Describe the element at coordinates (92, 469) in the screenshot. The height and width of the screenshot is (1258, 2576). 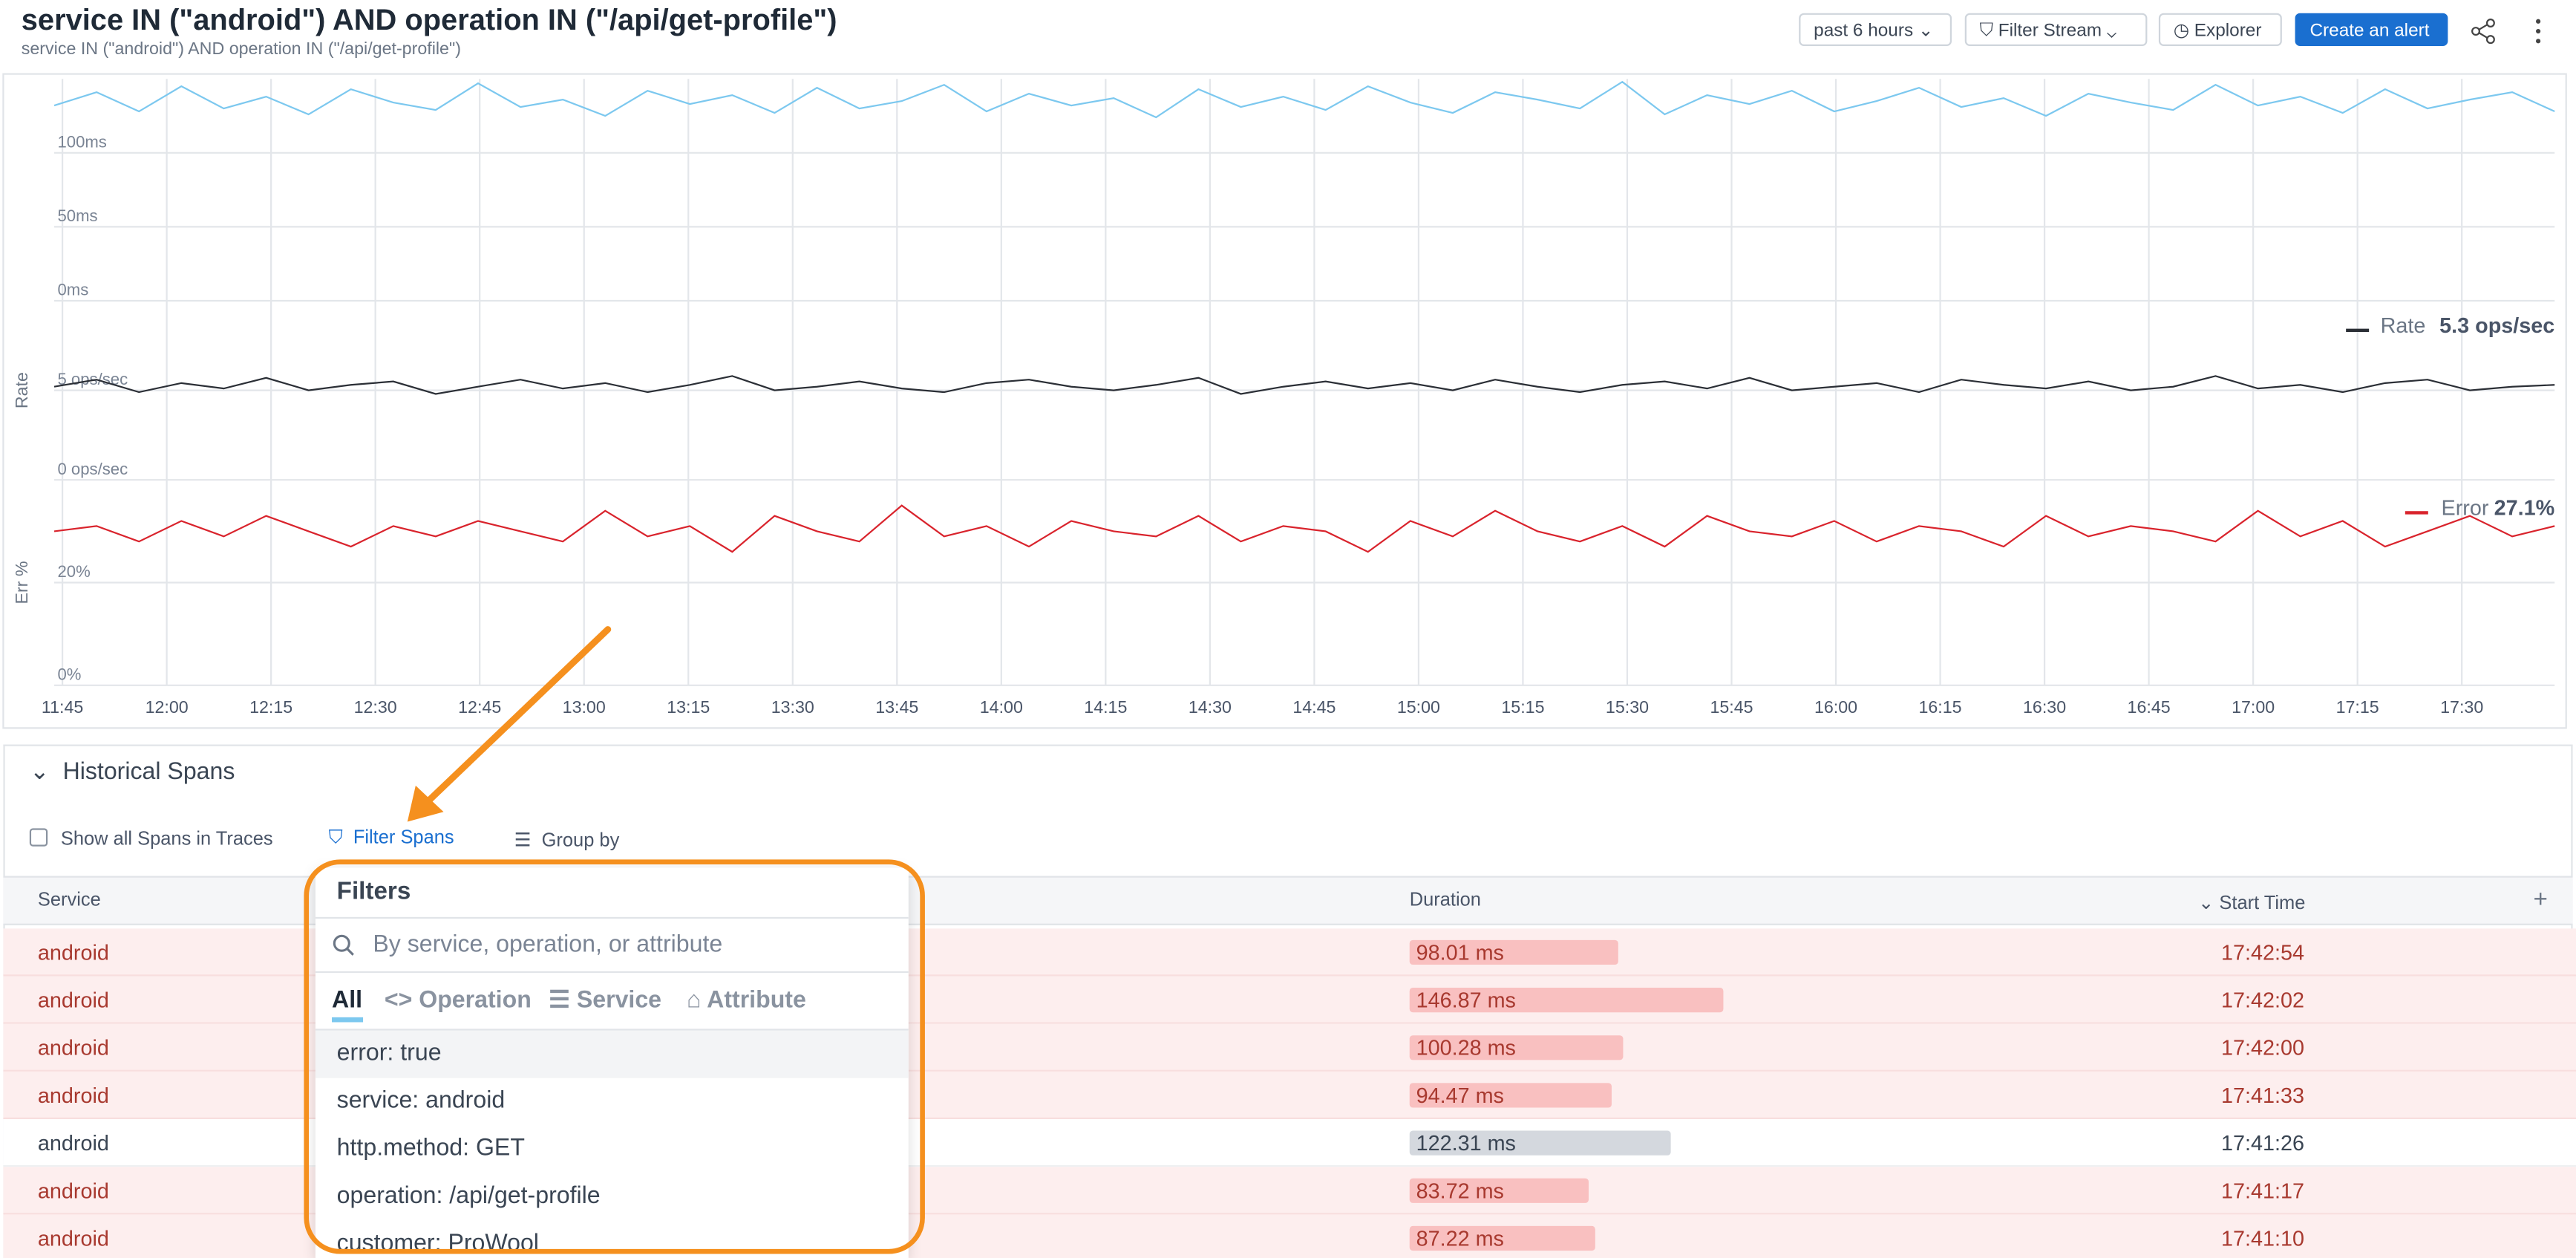
I see `y-tick-label: 0 ops/sec` at that location.